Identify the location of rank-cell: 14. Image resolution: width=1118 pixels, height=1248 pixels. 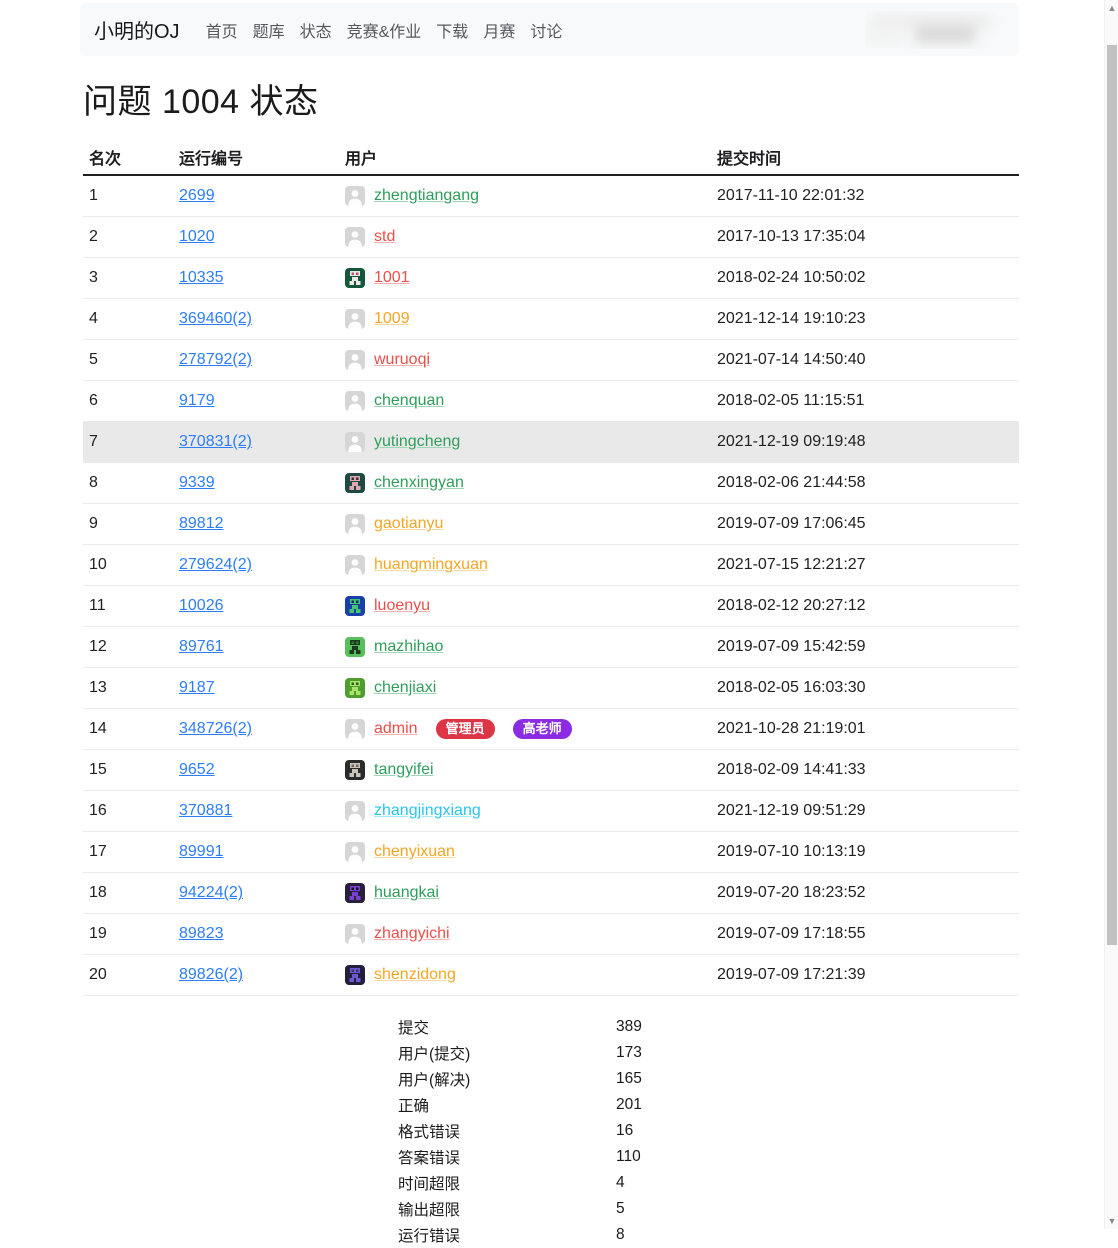
(98, 728).